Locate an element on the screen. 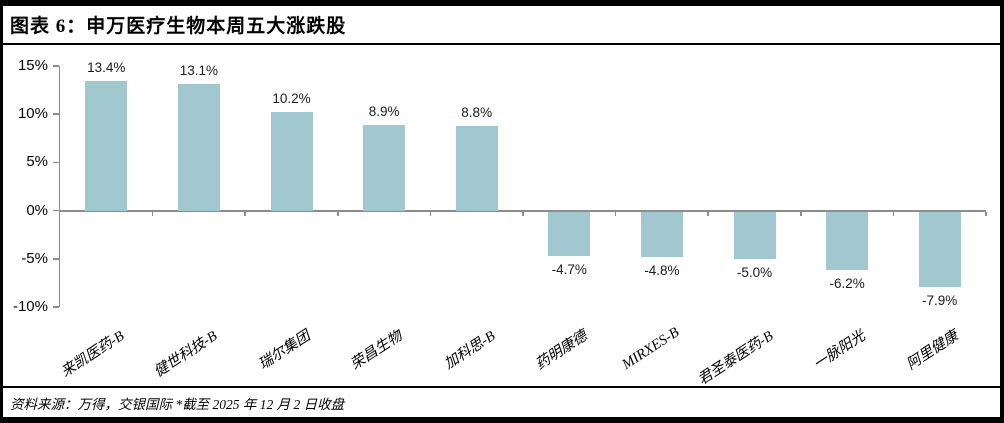  bar-value-label: -4.7% is located at coordinates (569, 269).